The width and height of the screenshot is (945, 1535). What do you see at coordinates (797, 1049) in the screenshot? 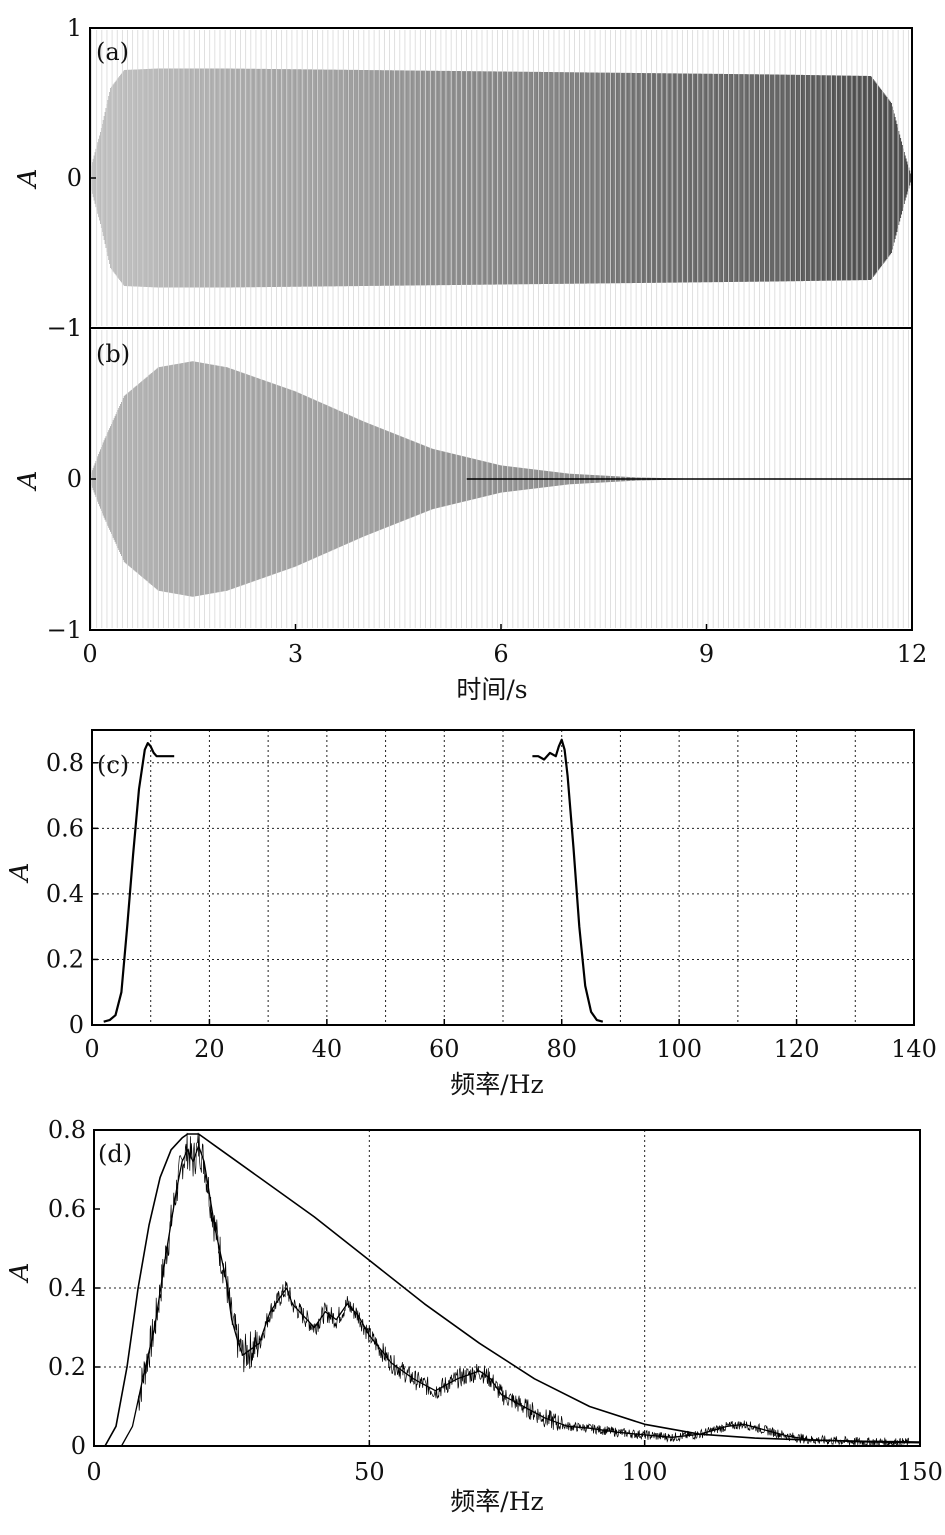
I see `panel-c-xtick-label: 120` at bounding box center [797, 1049].